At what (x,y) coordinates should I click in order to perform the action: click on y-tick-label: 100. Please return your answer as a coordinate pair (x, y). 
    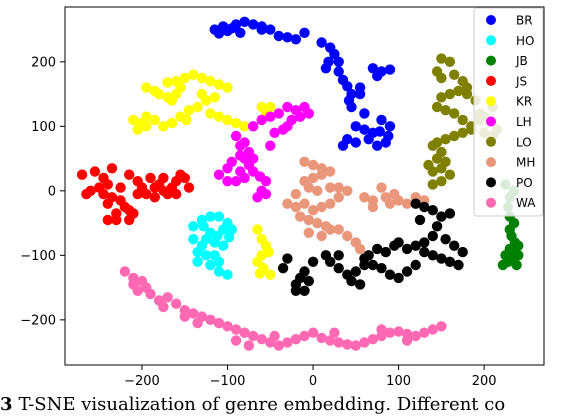
    Looking at the image, I should click on (43, 127).